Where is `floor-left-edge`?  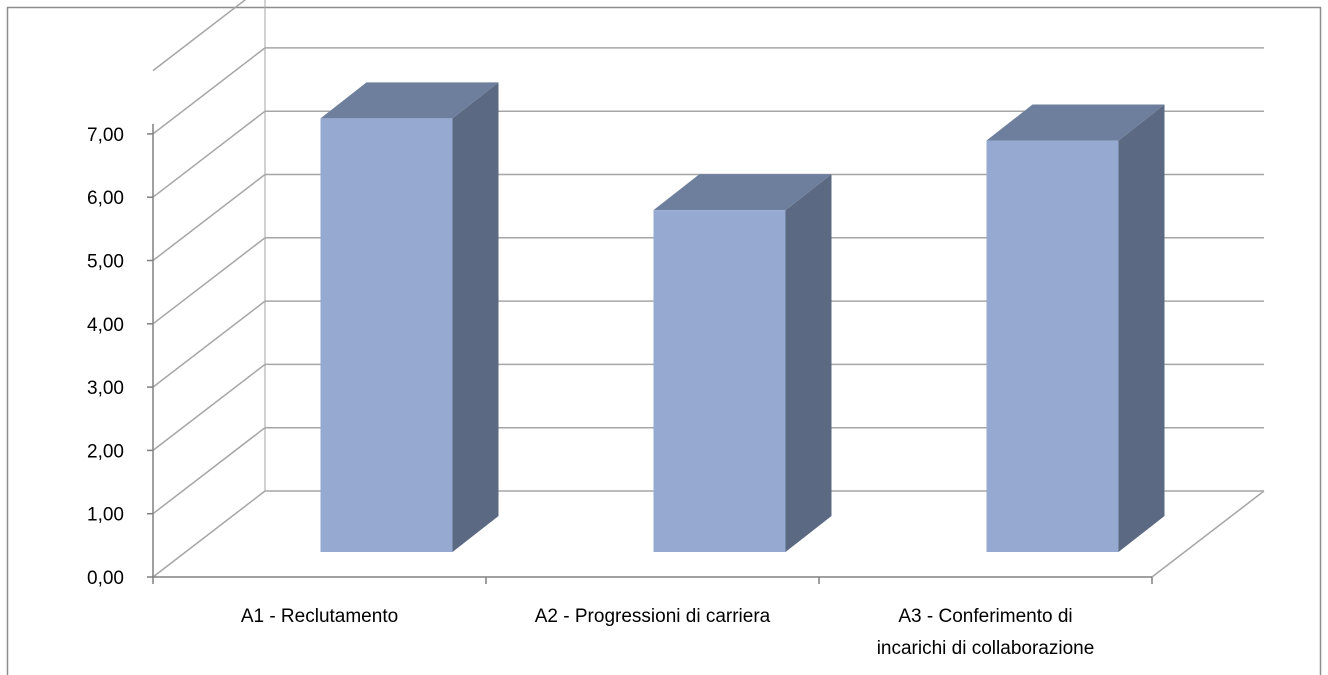
floor-left-edge is located at coordinates (209, 534).